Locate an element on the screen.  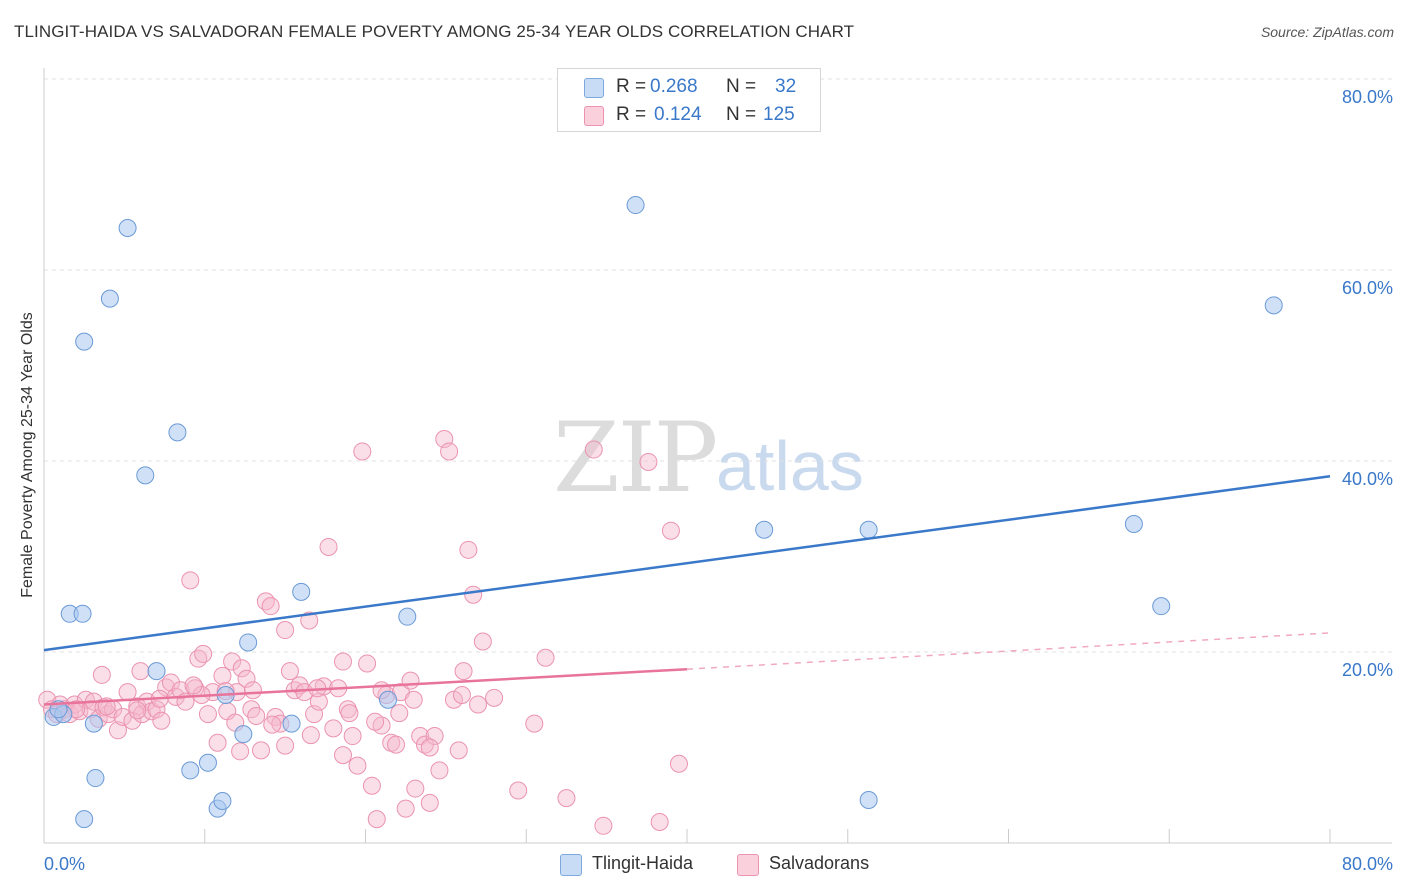
legend-r-label: R = is located at coordinates (631, 86).